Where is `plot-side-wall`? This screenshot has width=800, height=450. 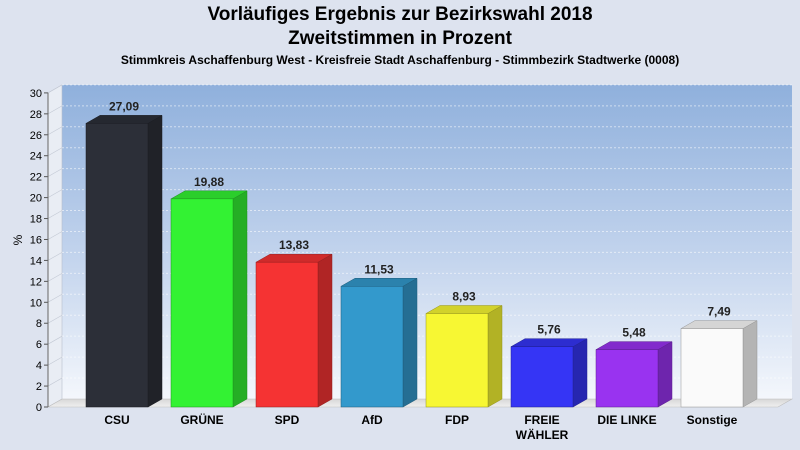
plot-side-wall is located at coordinates (55, 246).